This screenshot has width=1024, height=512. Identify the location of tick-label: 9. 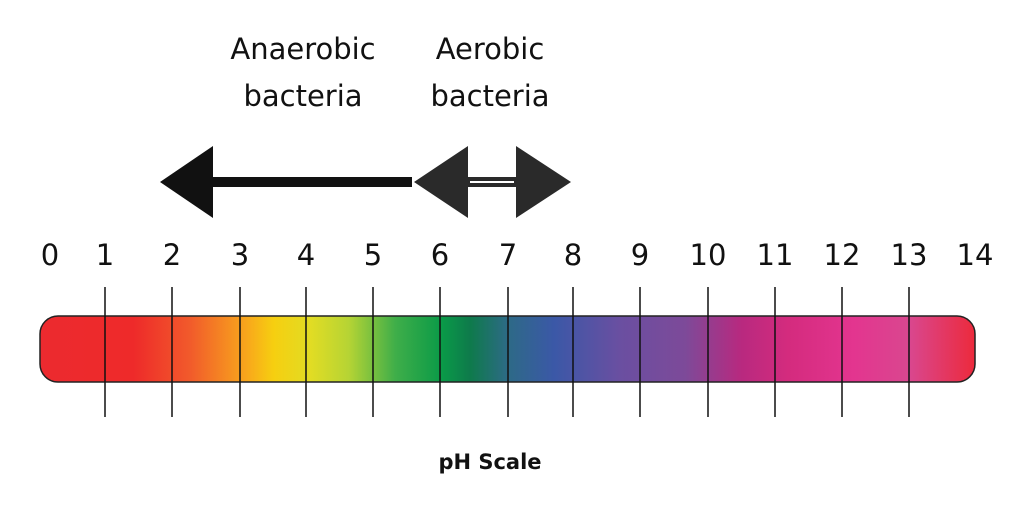
(640, 255).